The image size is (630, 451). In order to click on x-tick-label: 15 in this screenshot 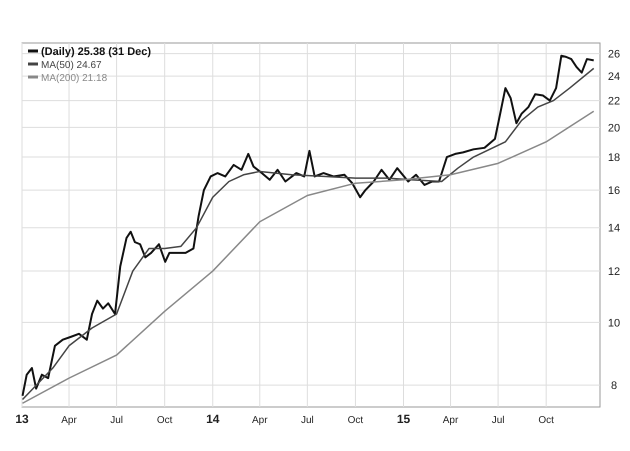, I will do `click(403, 419)`.